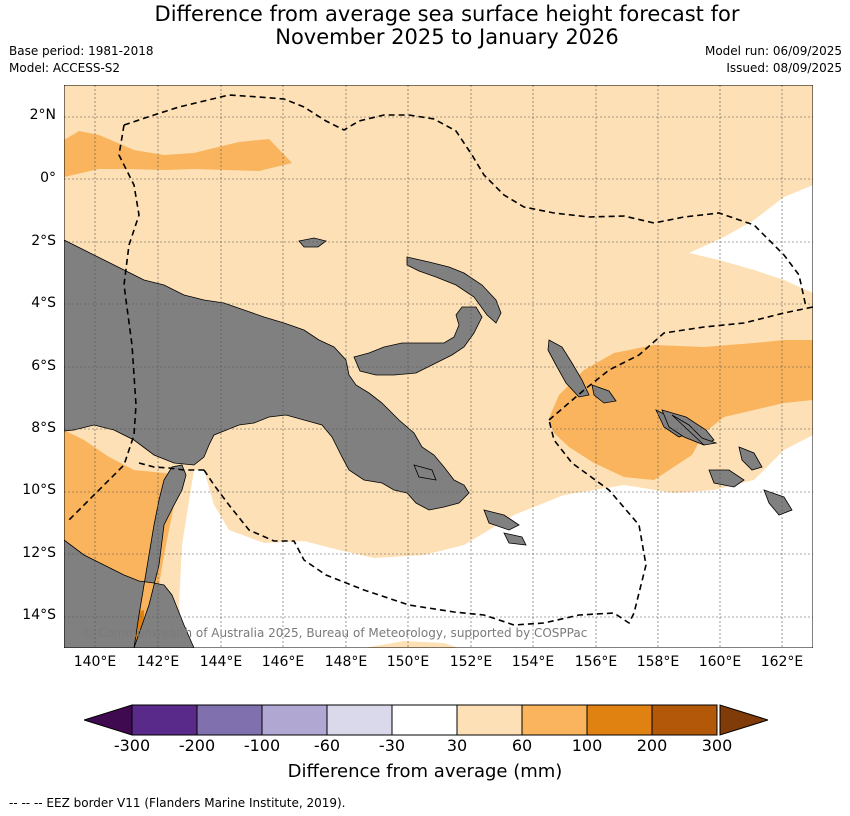 Image resolution: width=850 pixels, height=816 pixels. Describe the element at coordinates (773, 60) in the screenshot. I see `meta-right: Model run: 06/09/2025 Issued: 08/09/2025` at that location.